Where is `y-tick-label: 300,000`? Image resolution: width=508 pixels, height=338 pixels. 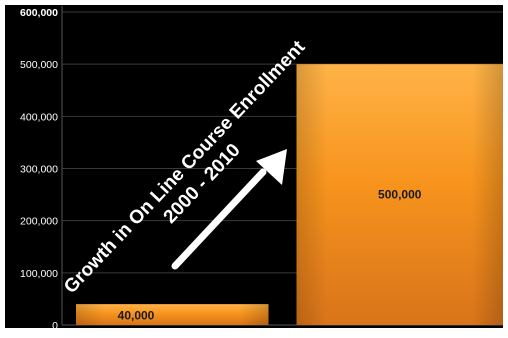 y-tick-label: 300,000 is located at coordinates (39, 170).